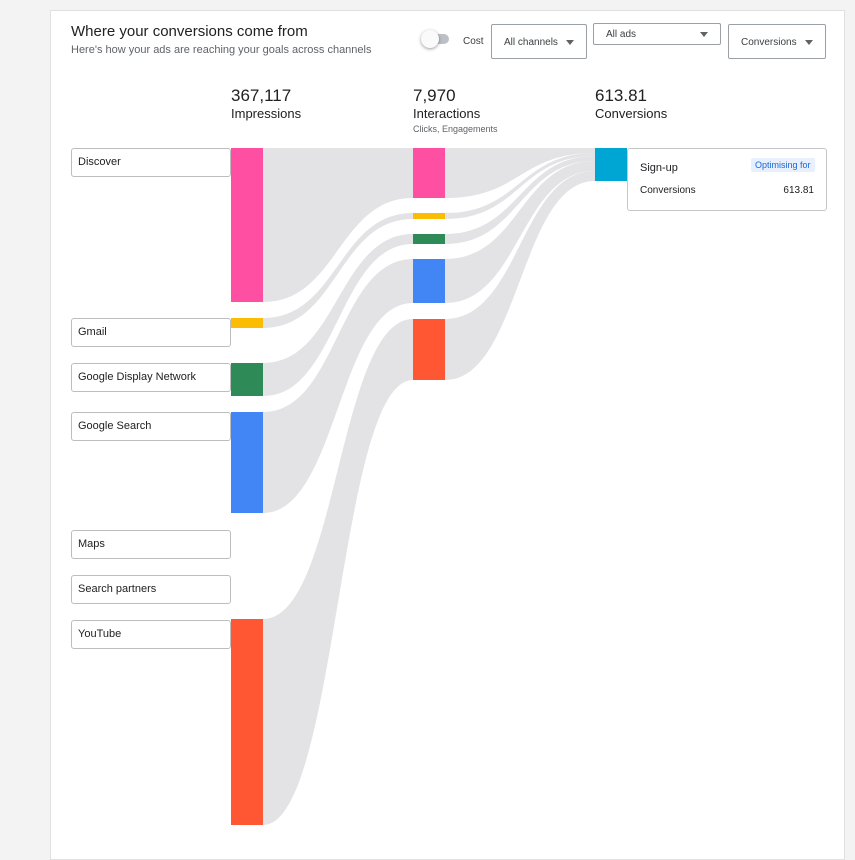  What do you see at coordinates (429, 173) in the screenshot?
I see `node-discover-interactions` at bounding box center [429, 173].